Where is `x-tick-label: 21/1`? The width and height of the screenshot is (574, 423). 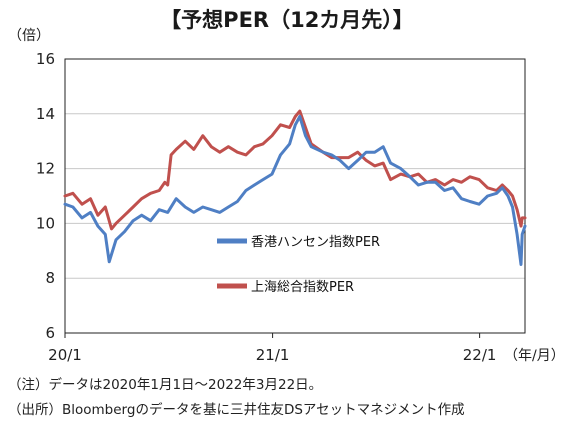 x-tick-label: 21/1 is located at coordinates (273, 355).